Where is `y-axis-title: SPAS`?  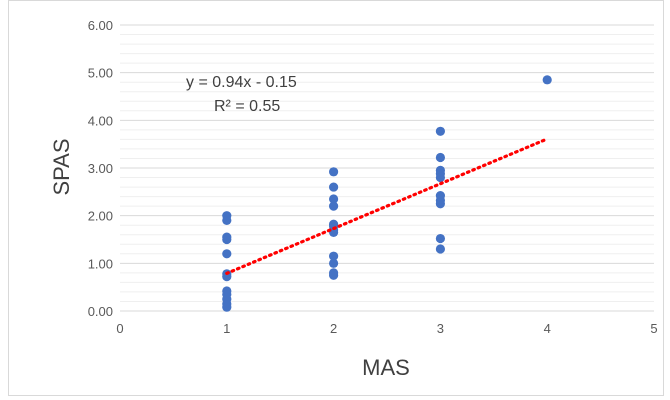
y-axis-title: SPAS is located at coordinates (61, 166).